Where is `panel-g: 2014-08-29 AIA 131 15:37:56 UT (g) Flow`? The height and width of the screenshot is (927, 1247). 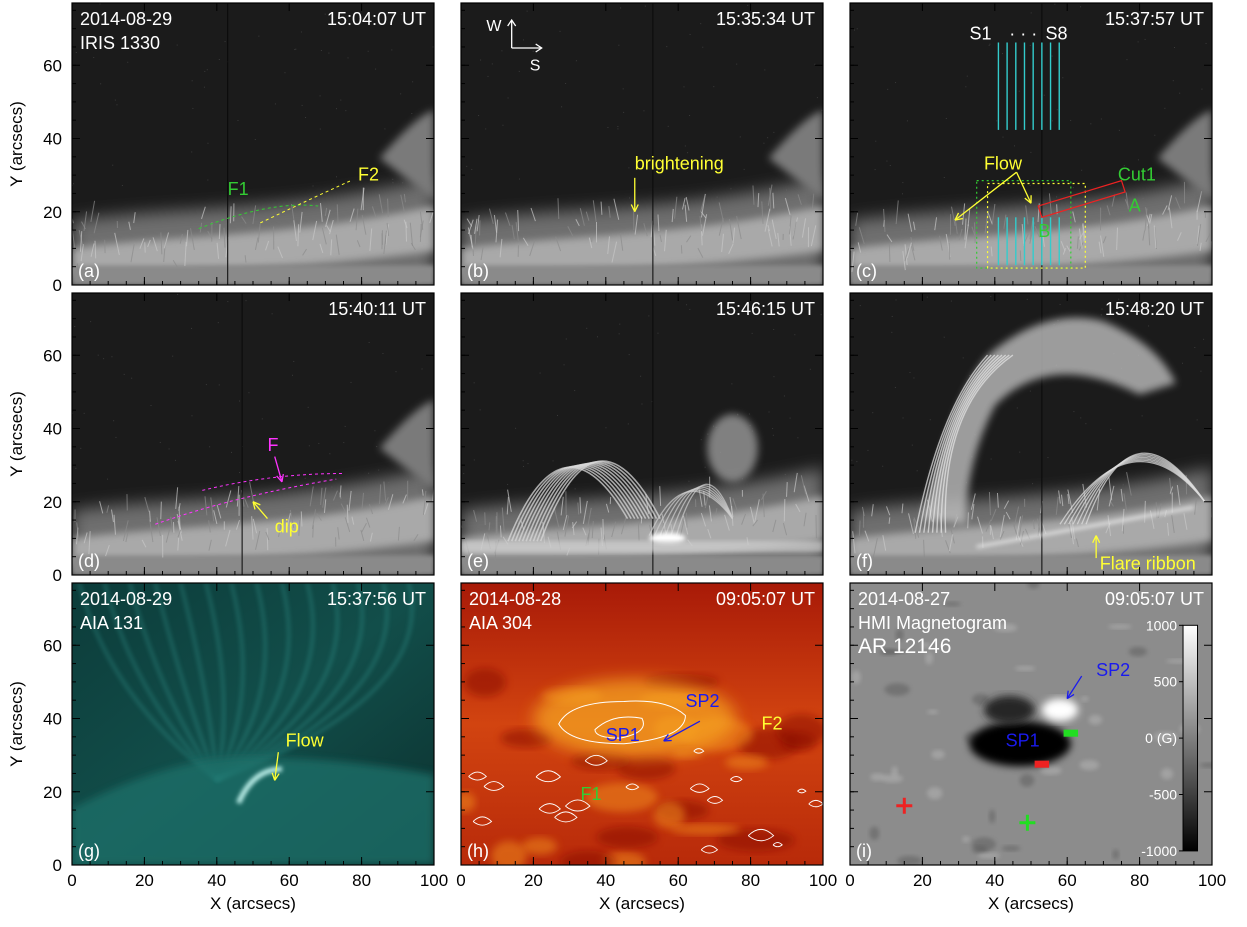 panel-g: 2014-08-29 AIA 131 15:37:56 UT (g) Flow is located at coordinates (253, 724).